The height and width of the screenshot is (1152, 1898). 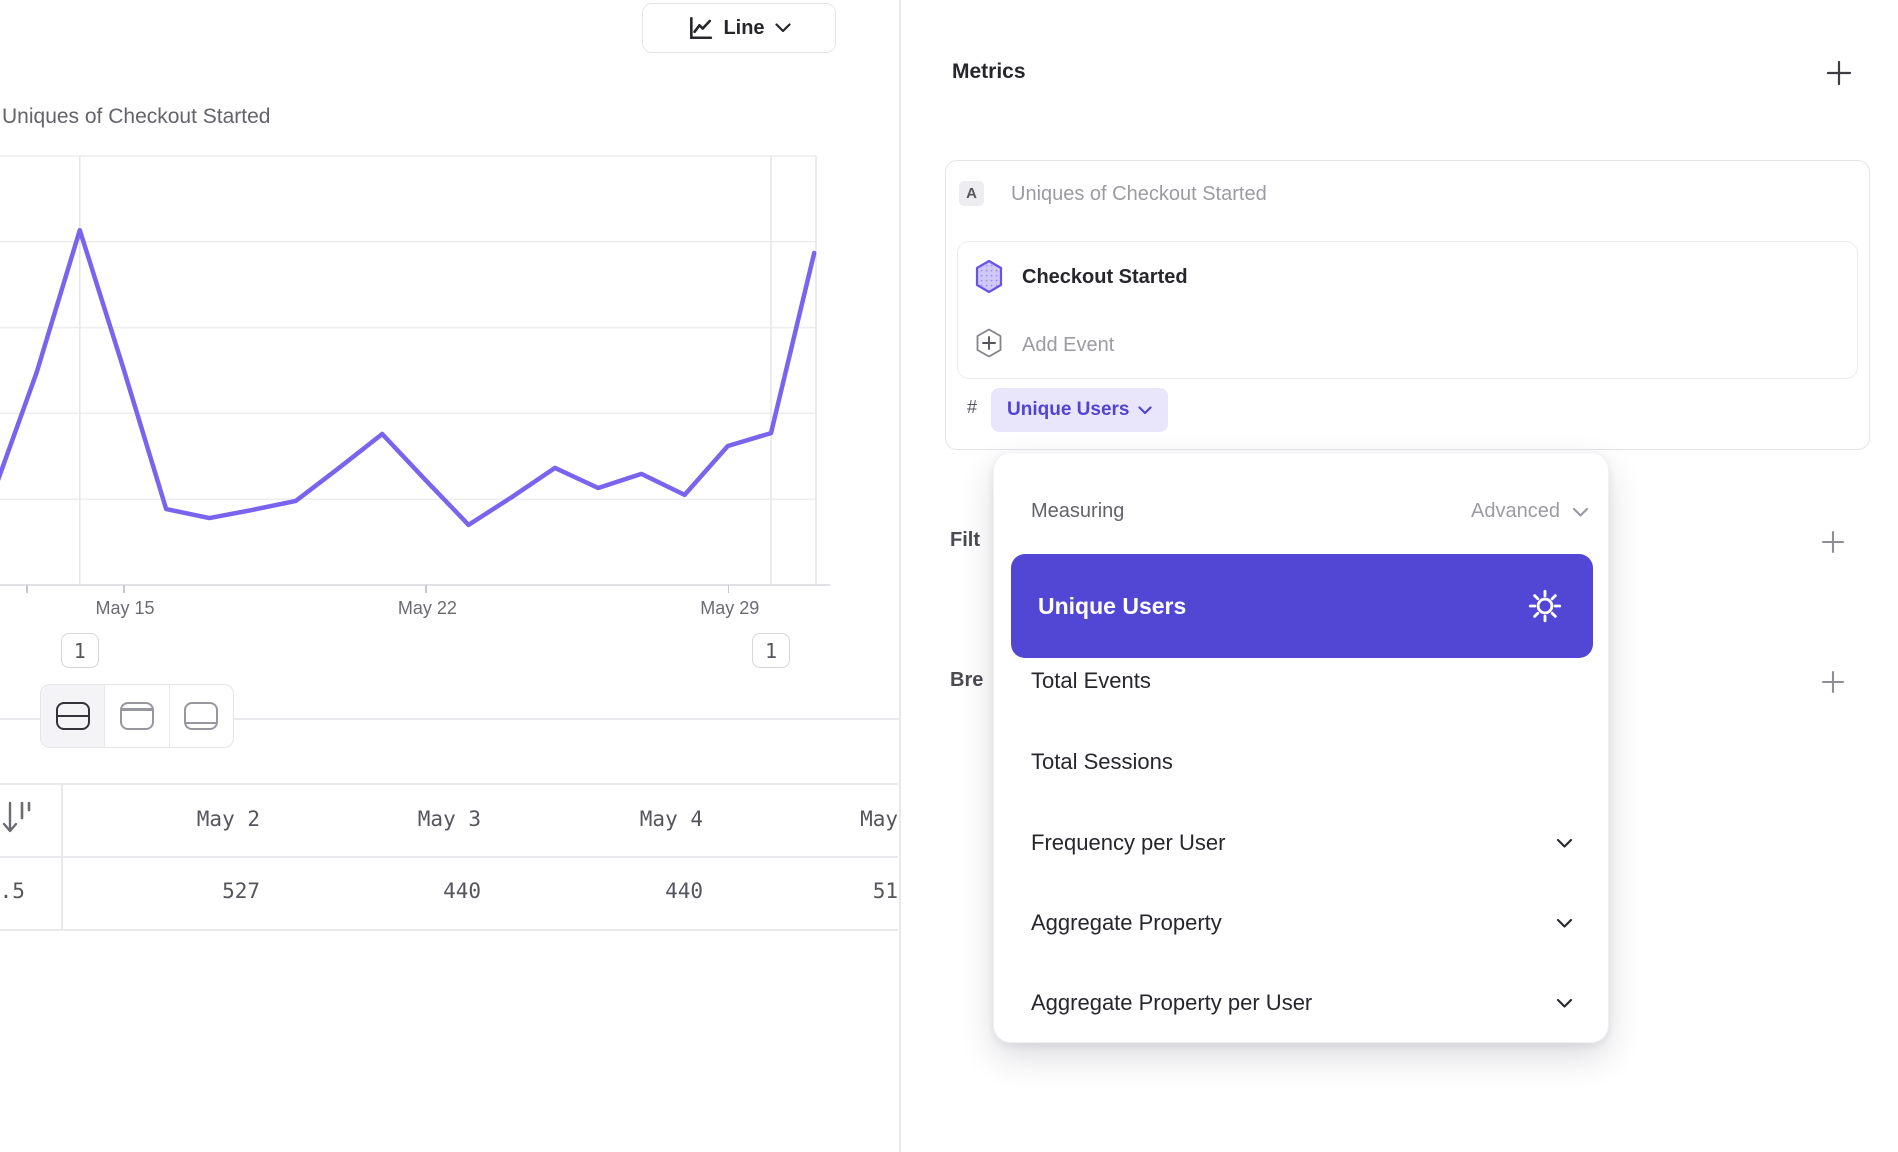 What do you see at coordinates (1407, 310) in the screenshot?
I see `event-card: Checkout Started Add Event` at bounding box center [1407, 310].